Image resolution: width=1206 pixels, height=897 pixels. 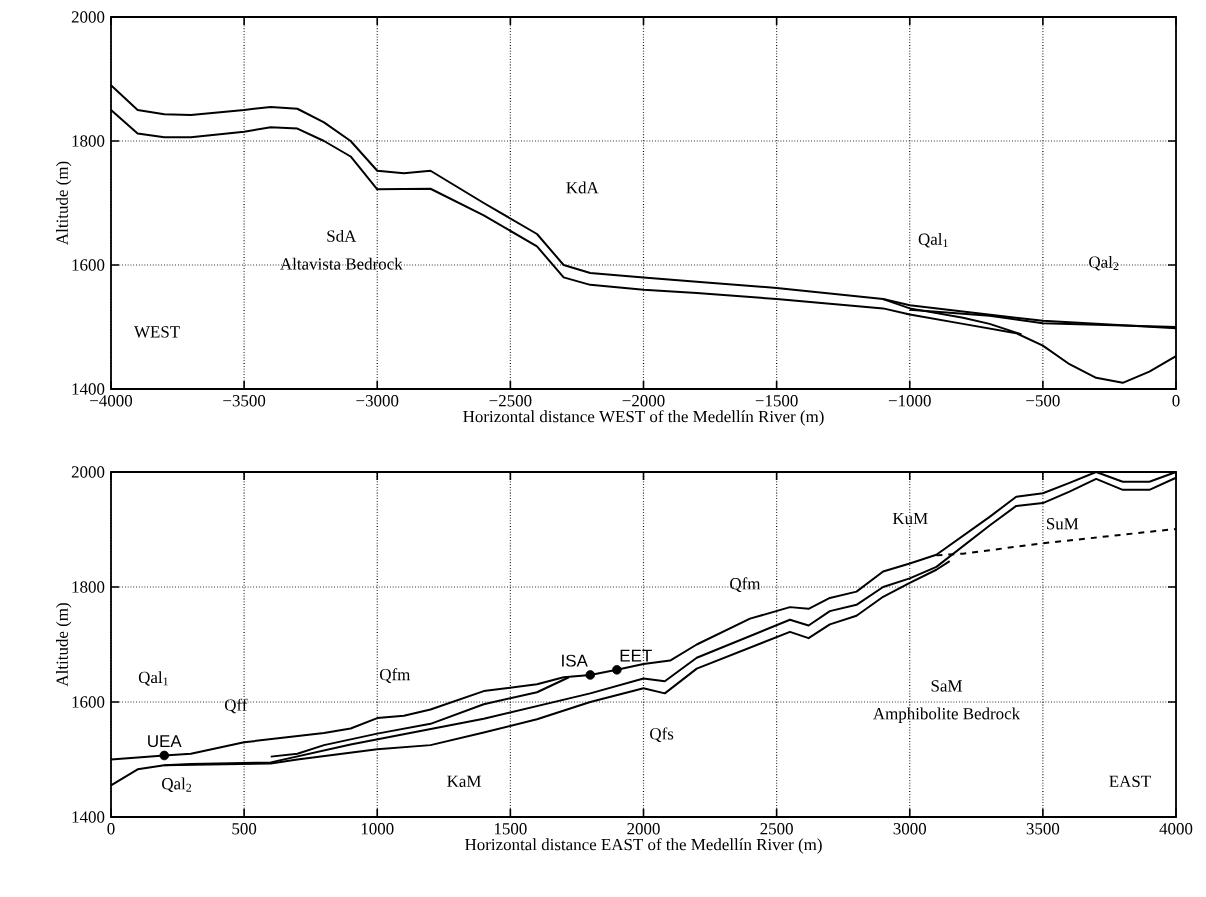 What do you see at coordinates (643, 829) in the screenshot?
I see `x-tick-label: 2000` at bounding box center [643, 829].